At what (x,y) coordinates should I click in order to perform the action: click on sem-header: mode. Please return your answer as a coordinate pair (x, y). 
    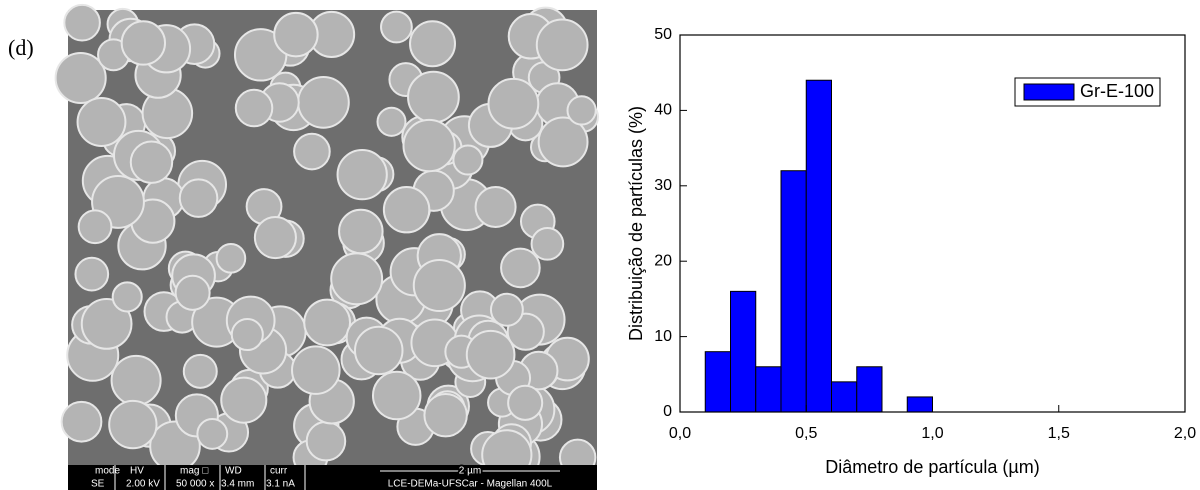
    Looking at the image, I should click on (107, 471).